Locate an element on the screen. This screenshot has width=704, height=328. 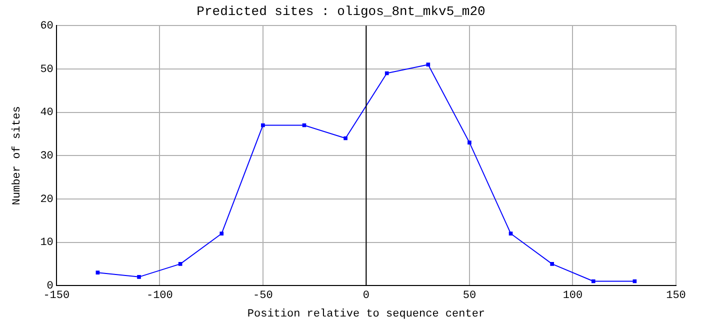
chart-title: Predicted sites : oligos_8nt_mkv5_m20 is located at coordinates (341, 12).